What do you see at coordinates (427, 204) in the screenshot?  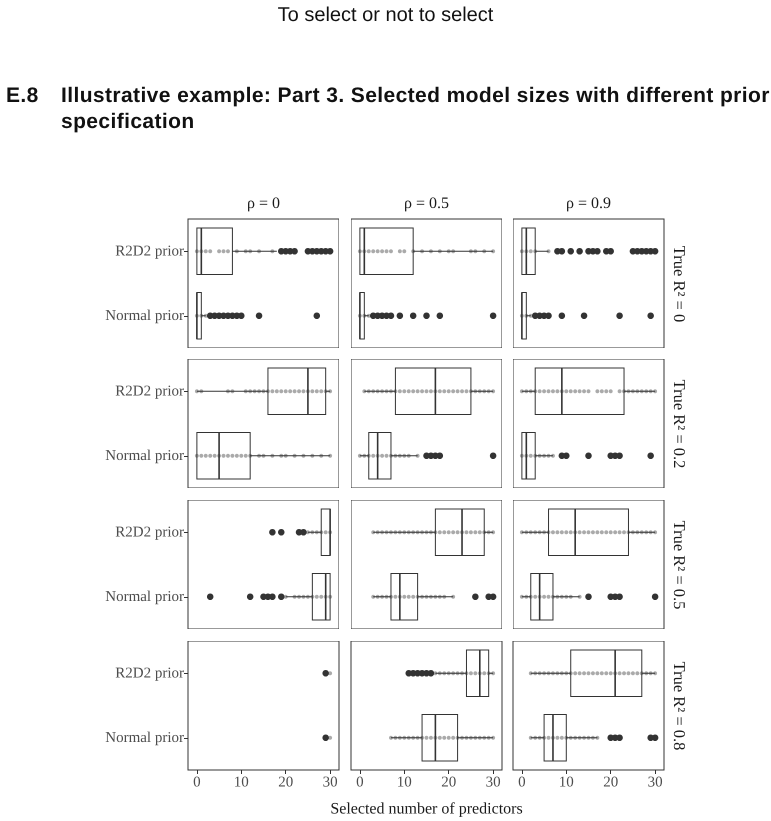 I see `chart-title: ρ = 0.5` at bounding box center [427, 204].